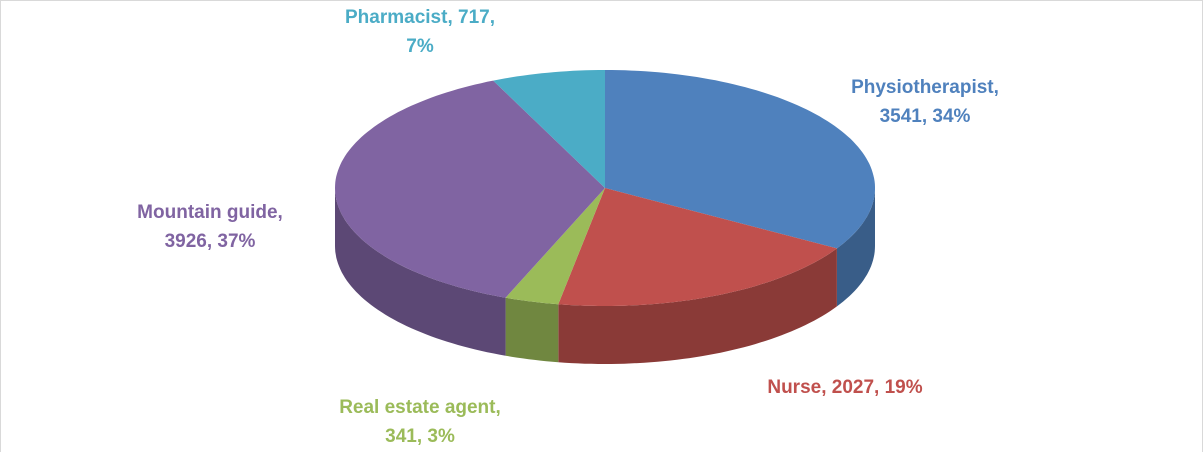 The image size is (1204, 452). I want to click on data-label: Real estate agent,, so click(420, 407).